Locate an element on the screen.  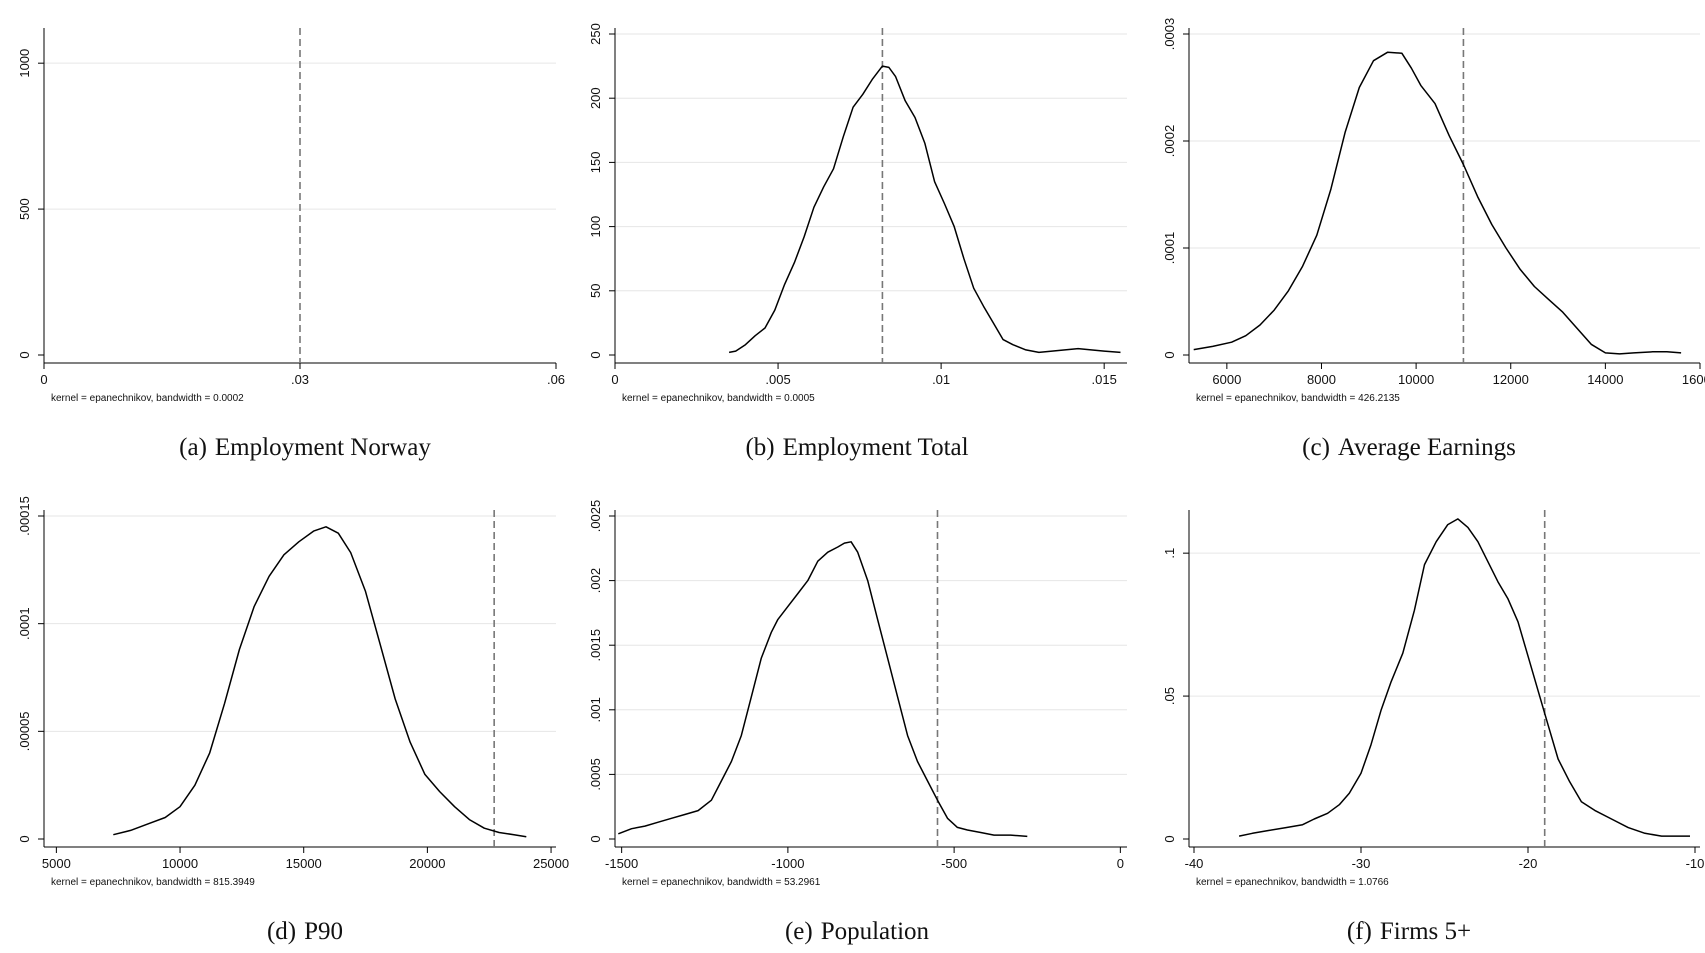
x-tick-label: -40 is located at coordinates (1194, 863).